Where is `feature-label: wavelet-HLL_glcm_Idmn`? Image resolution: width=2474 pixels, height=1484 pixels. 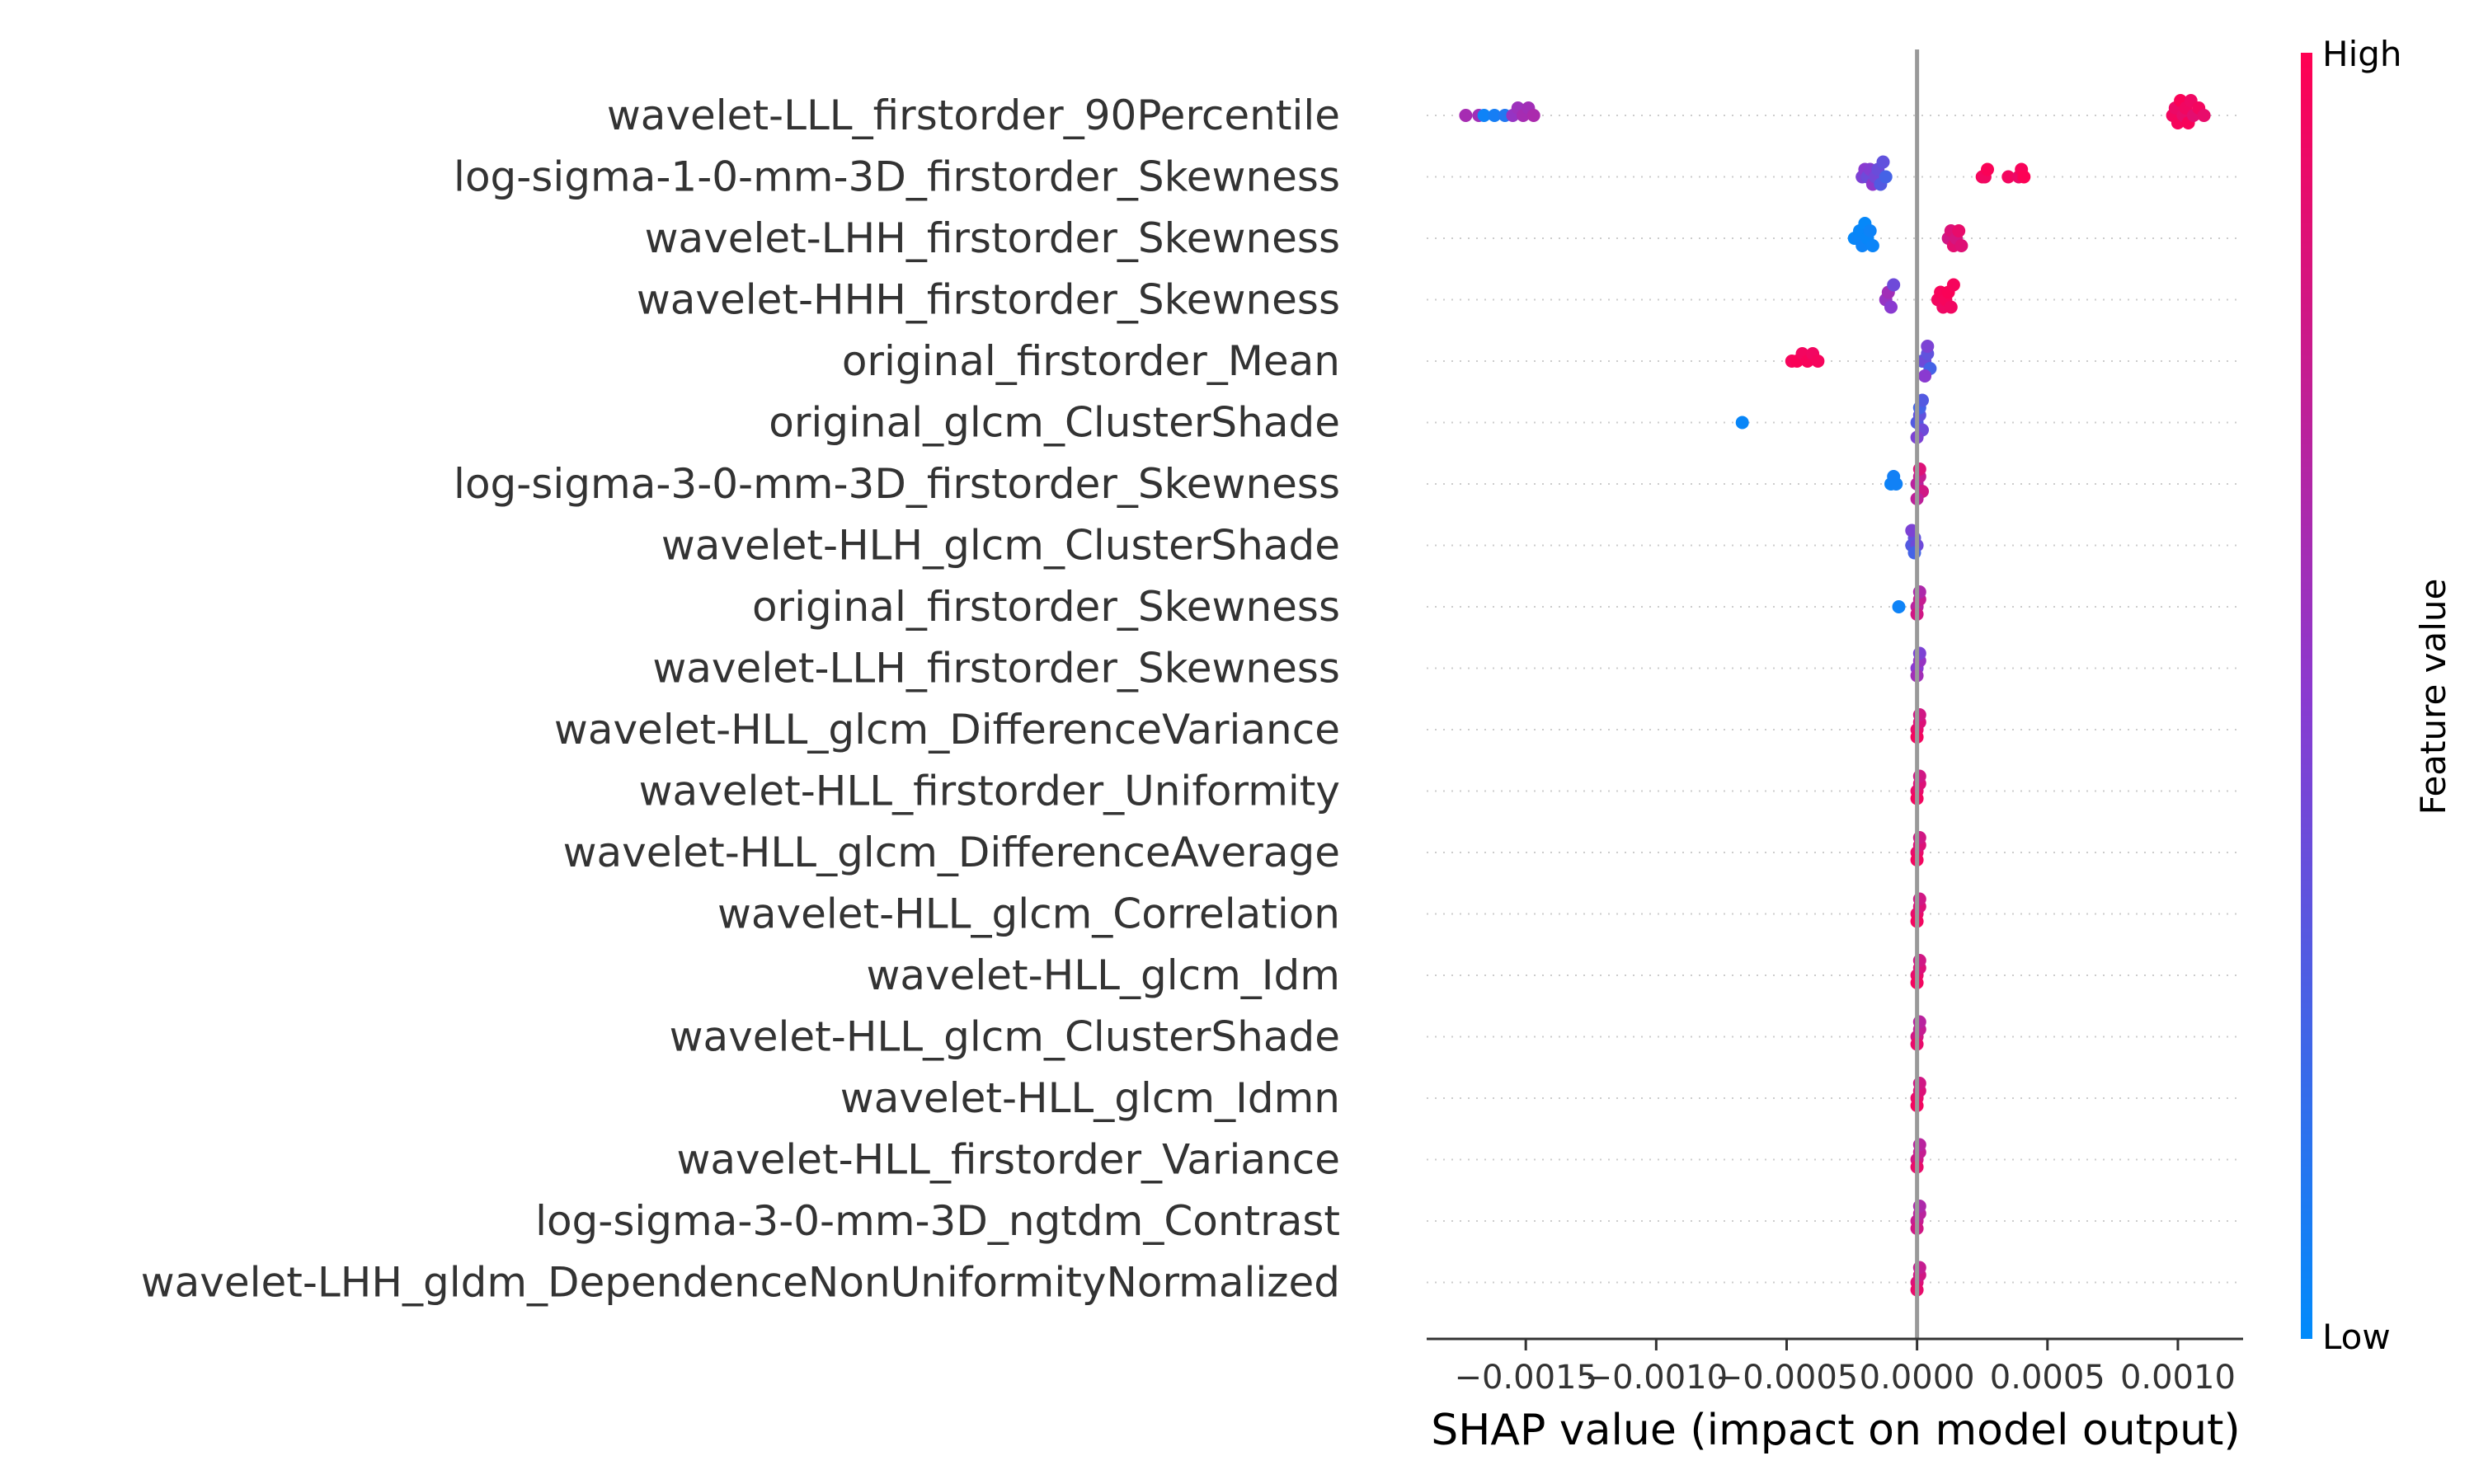 feature-label: wavelet-HLL_glcm_Idmn is located at coordinates (1090, 1098).